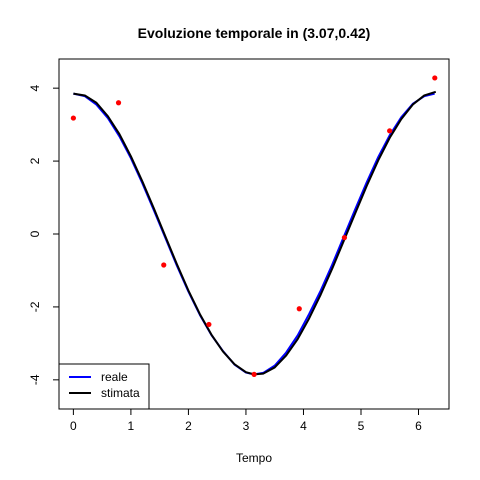 This screenshot has width=480, height=480. Describe the element at coordinates (361, 426) in the screenshot. I see `x-tick-label: 5` at that location.